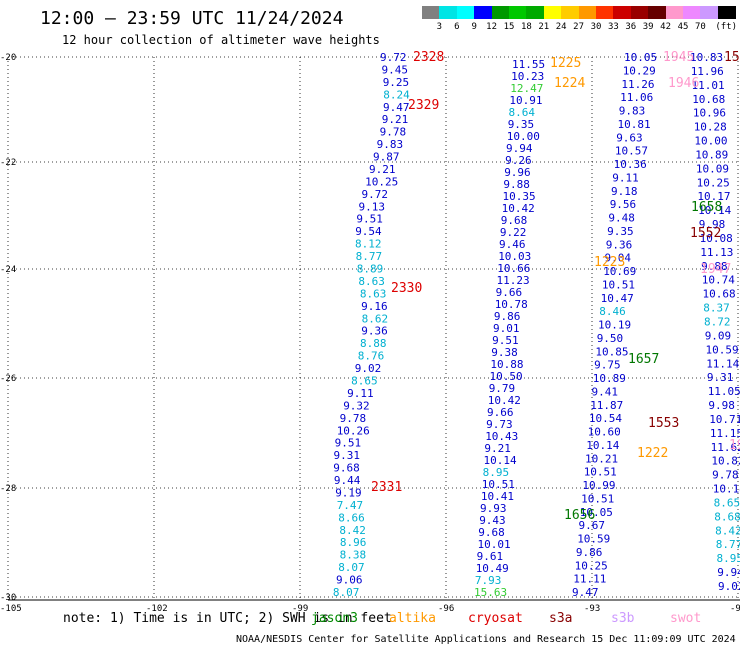  I want to click on wave-height-label: 10.82, so click(725, 461).